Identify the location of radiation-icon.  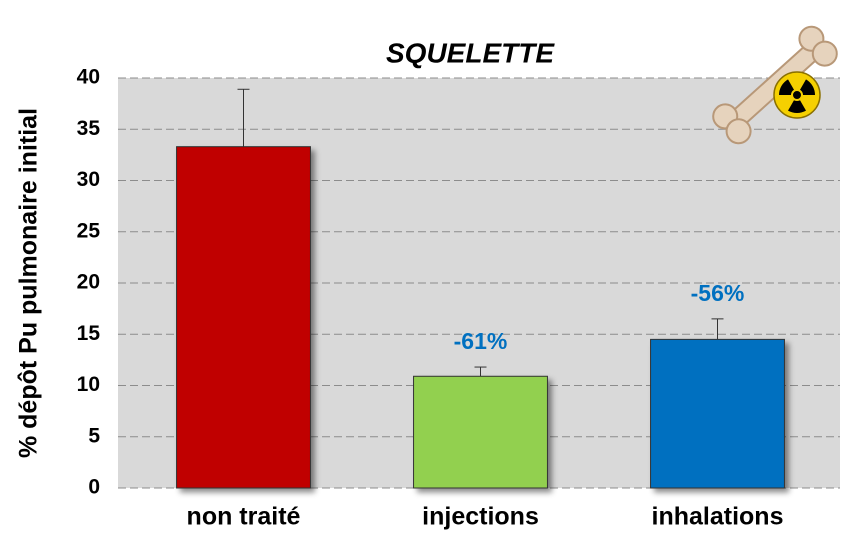
(797, 95).